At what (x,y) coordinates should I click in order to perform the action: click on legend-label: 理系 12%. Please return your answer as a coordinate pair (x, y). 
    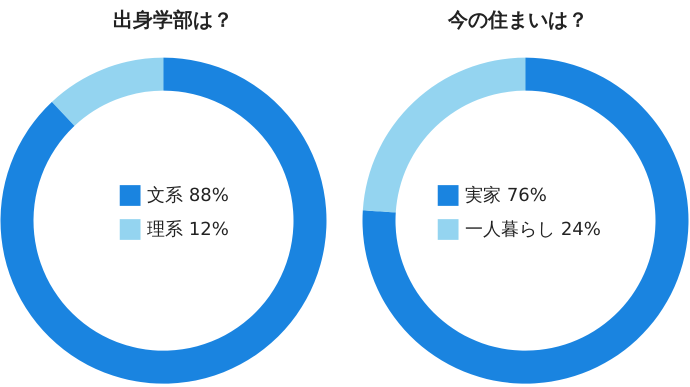
    Looking at the image, I should click on (188, 229).